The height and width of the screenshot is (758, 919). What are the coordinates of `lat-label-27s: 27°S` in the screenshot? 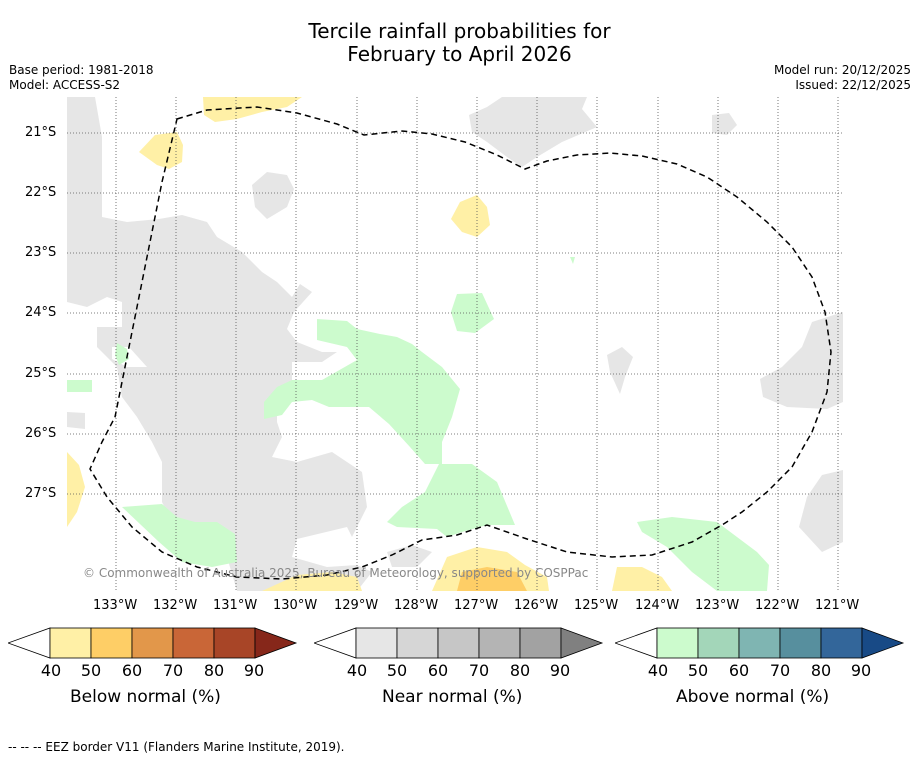 It's located at (41, 493).